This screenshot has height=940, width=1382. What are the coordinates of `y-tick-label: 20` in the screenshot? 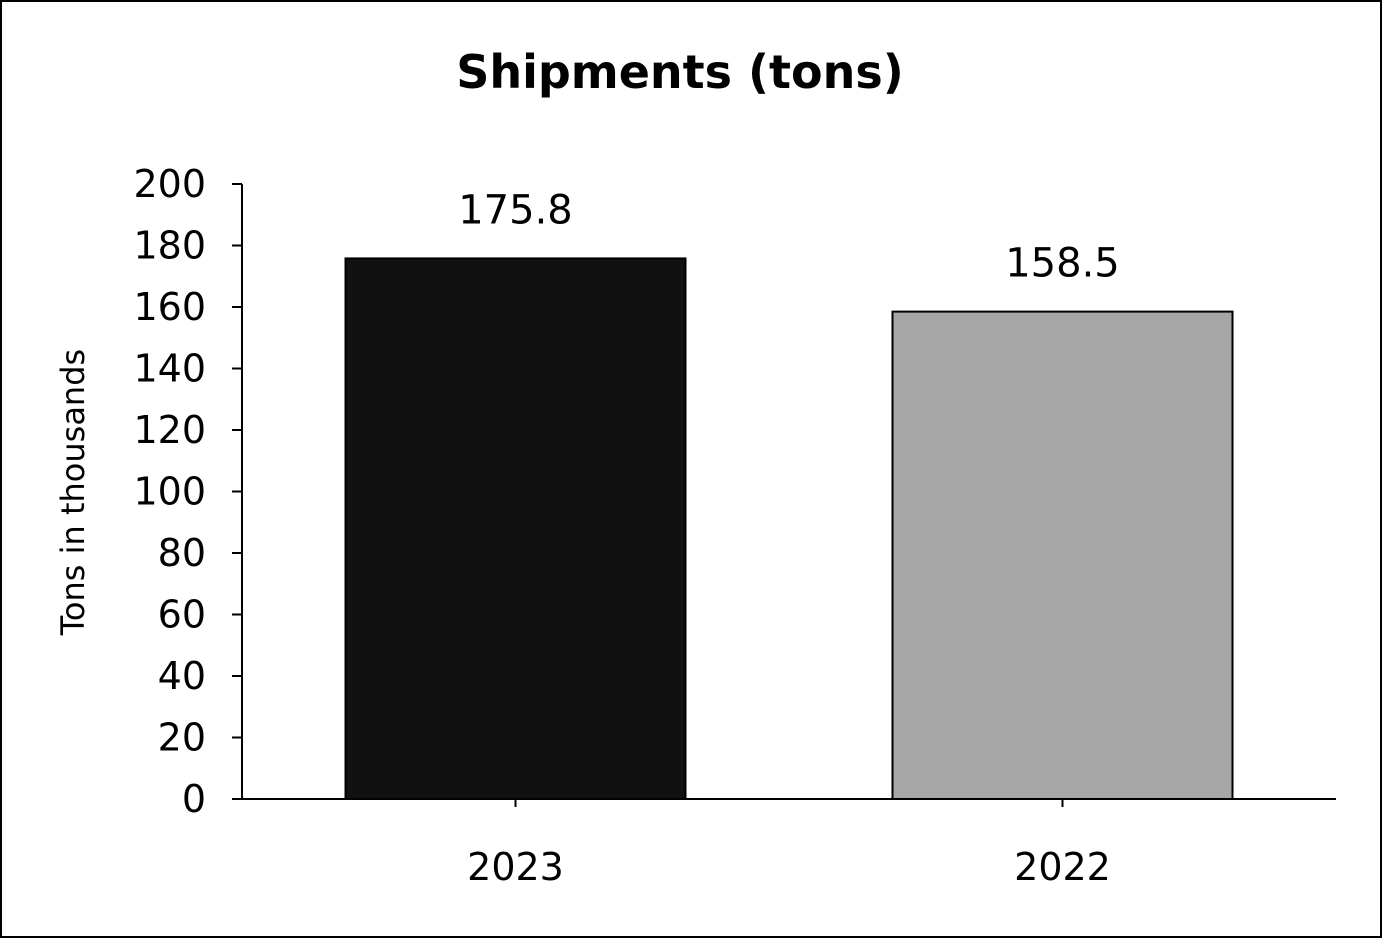 It's located at (182, 738).